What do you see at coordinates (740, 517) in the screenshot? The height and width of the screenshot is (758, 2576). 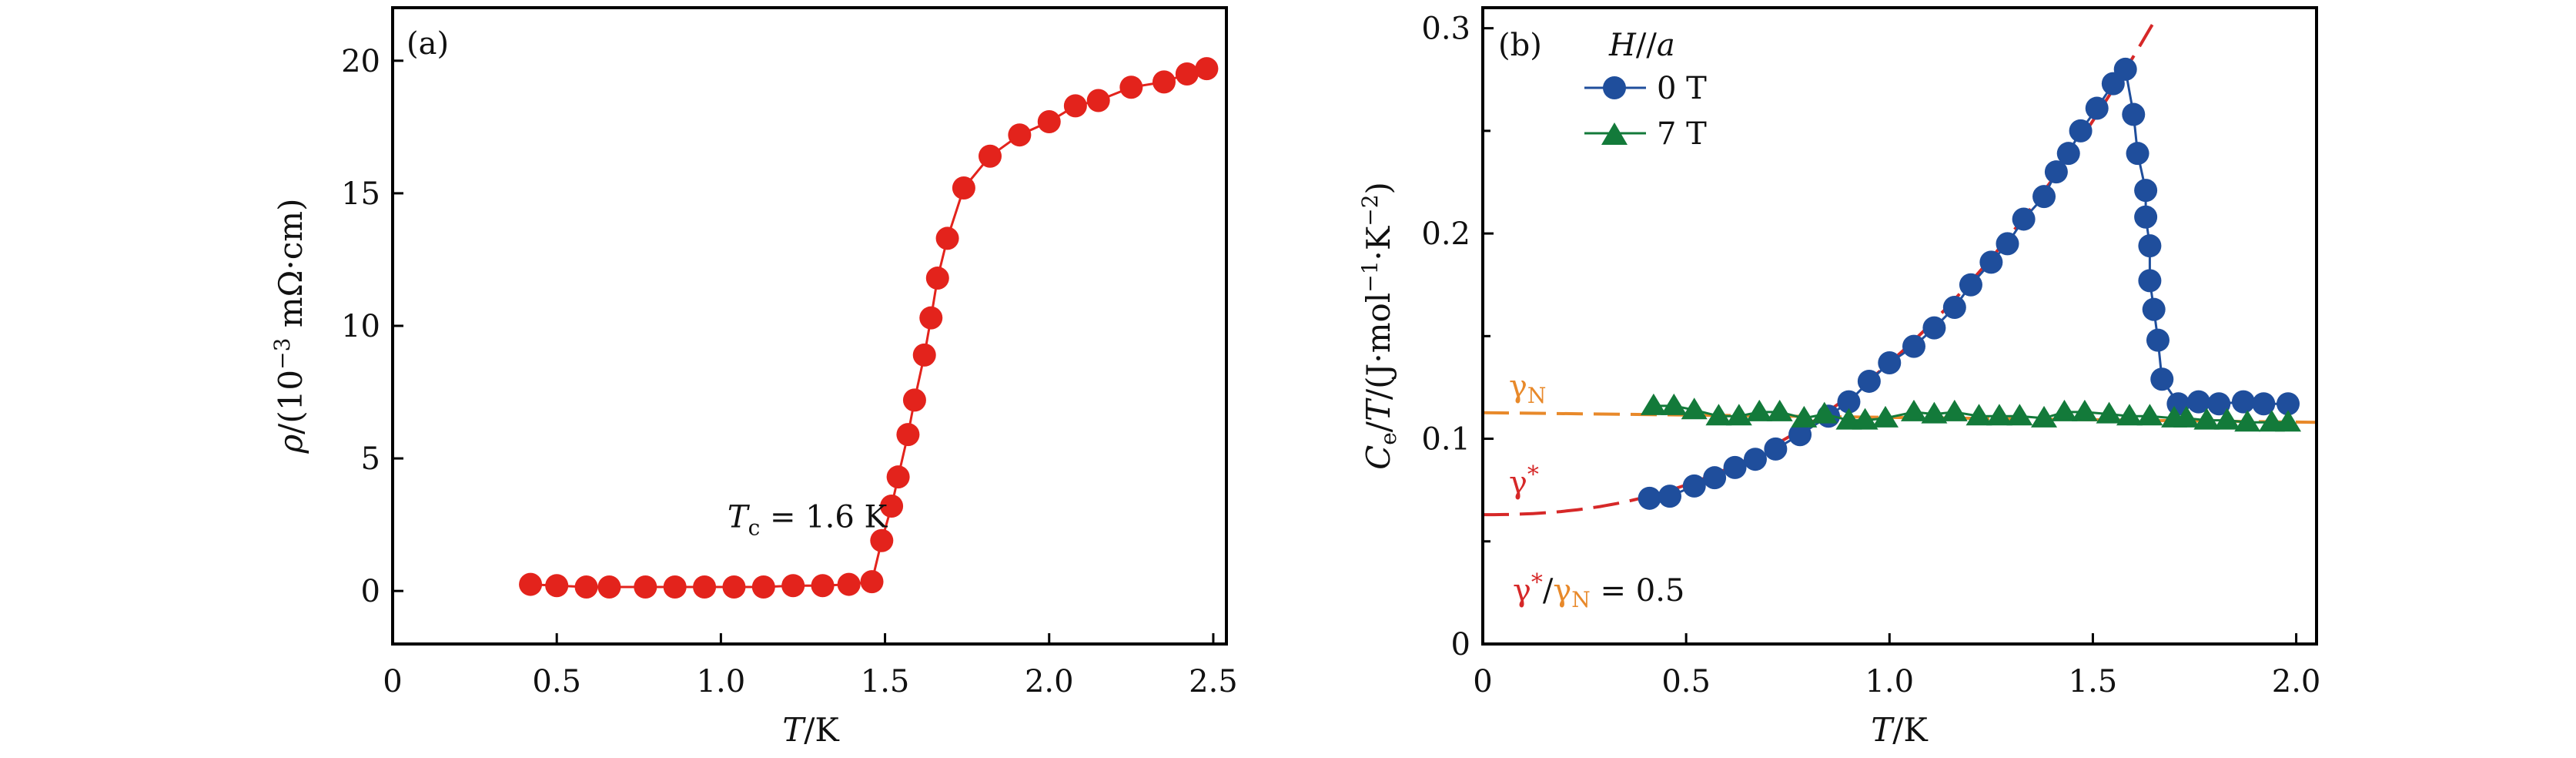 I see `tc-annotation-var: T` at bounding box center [740, 517].